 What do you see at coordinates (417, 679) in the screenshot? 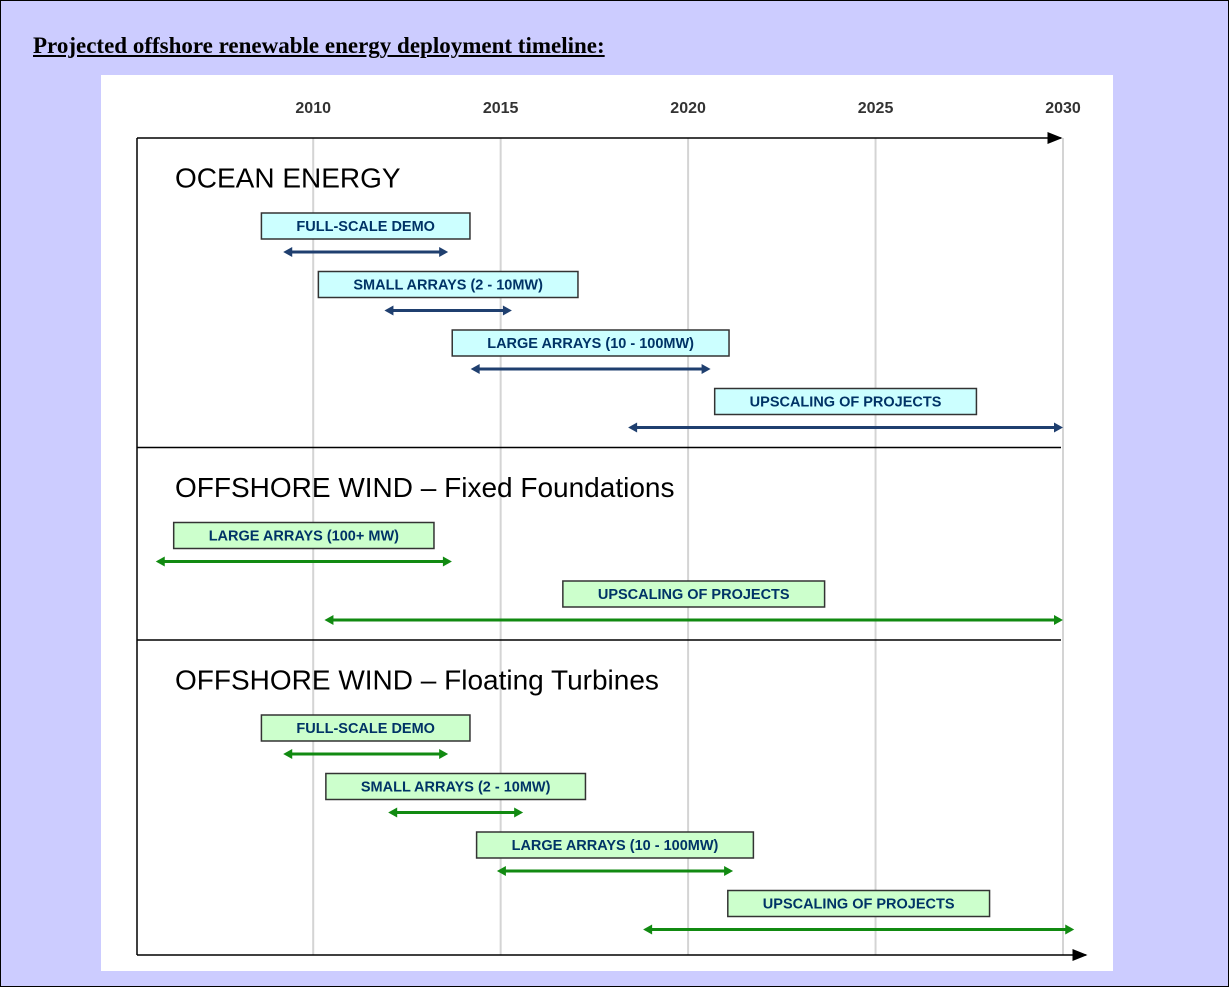
I see `section-title: OFFSHORE WIND – Floating Turbines` at bounding box center [417, 679].